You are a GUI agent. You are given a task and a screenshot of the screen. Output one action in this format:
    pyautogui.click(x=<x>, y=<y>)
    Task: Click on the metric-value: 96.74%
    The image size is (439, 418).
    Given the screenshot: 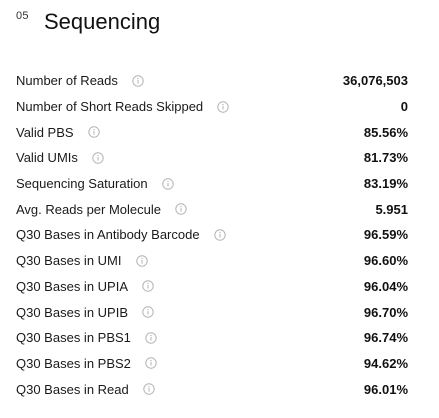 What is the action you would take?
    pyautogui.click(x=385, y=338)
    